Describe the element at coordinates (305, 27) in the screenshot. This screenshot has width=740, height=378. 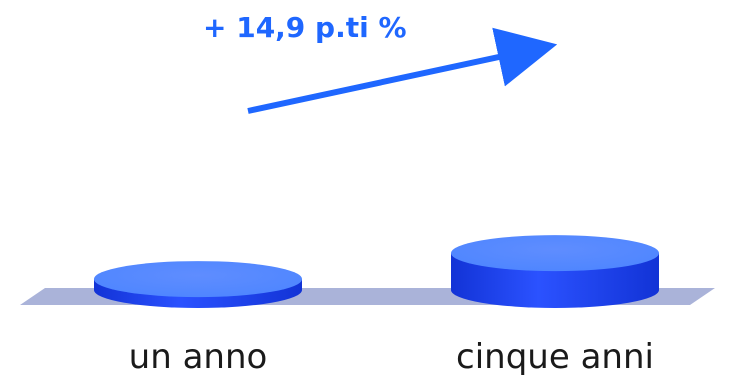
I see `change-annotation: + 14,9 p.ti %` at that location.